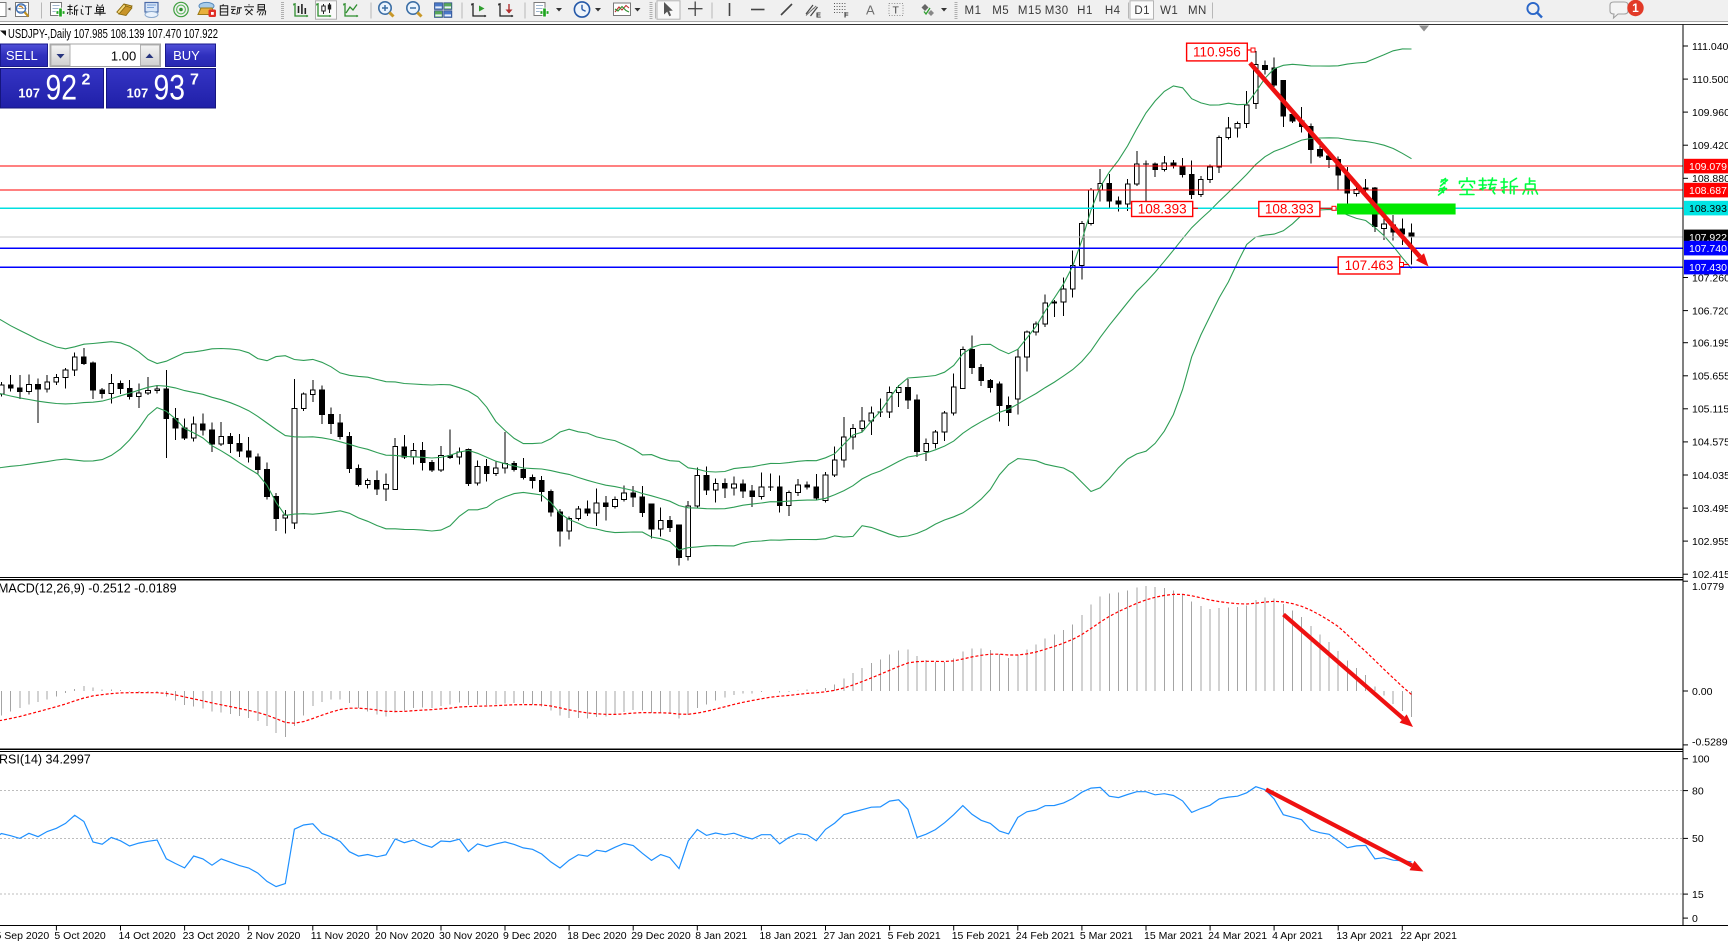 Image resolution: width=1728 pixels, height=946 pixels. I want to click on svg-text: 103.495, so click(1710, 509).